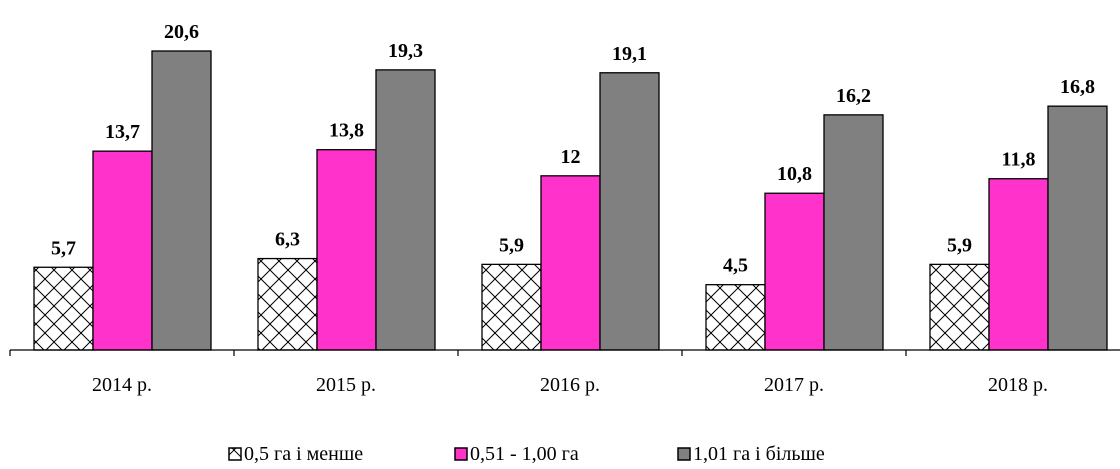  What do you see at coordinates (1018, 385) in the screenshot?
I see `x-tick-label: 2018 р.` at bounding box center [1018, 385].